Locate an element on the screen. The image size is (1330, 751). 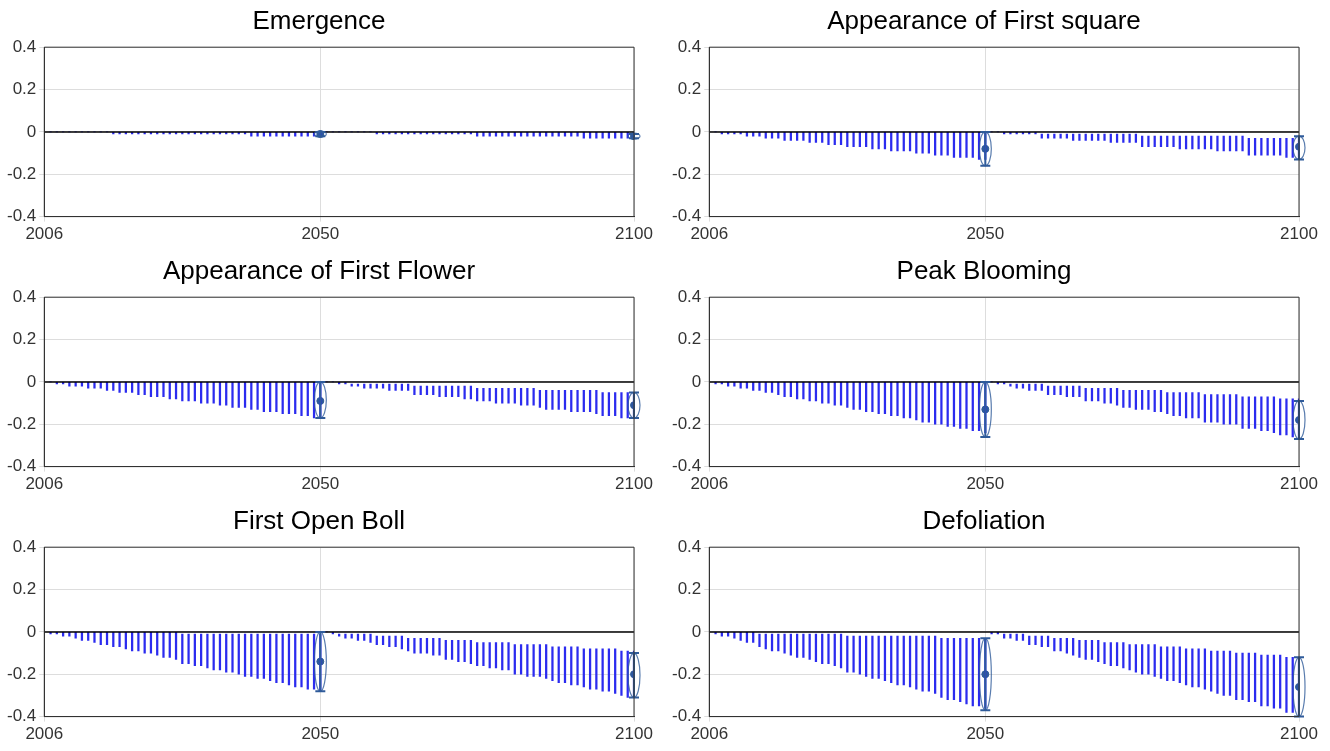
chart-title: First Open Boll is located at coordinates (319, 519).